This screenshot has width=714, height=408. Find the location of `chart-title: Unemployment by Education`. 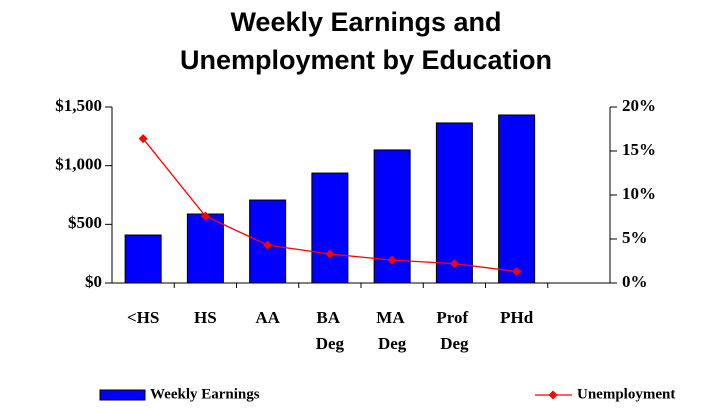

chart-title: Unemployment by Education is located at coordinates (366, 60).